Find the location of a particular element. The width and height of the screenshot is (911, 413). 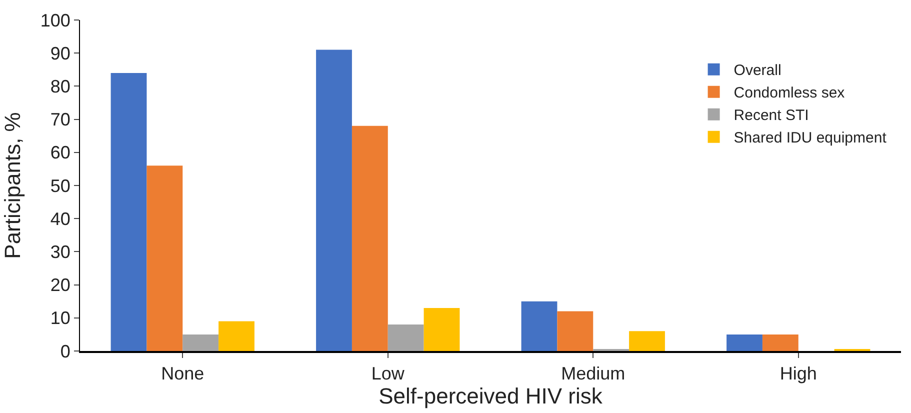

y-tick-label: 40 is located at coordinates (60, 218).